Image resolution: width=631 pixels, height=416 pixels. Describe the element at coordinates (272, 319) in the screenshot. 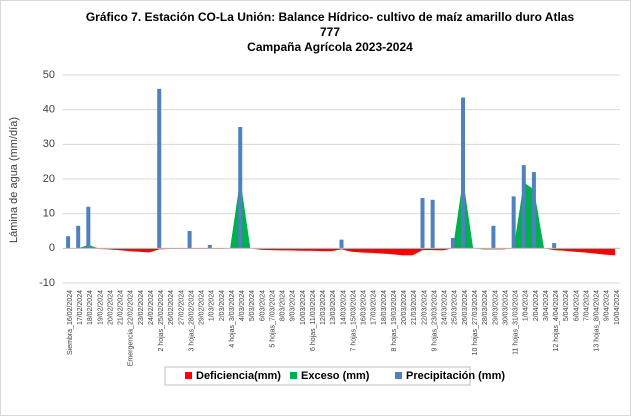

I see `x-tick-label: 5 hojas_7/03/2024` at that location.